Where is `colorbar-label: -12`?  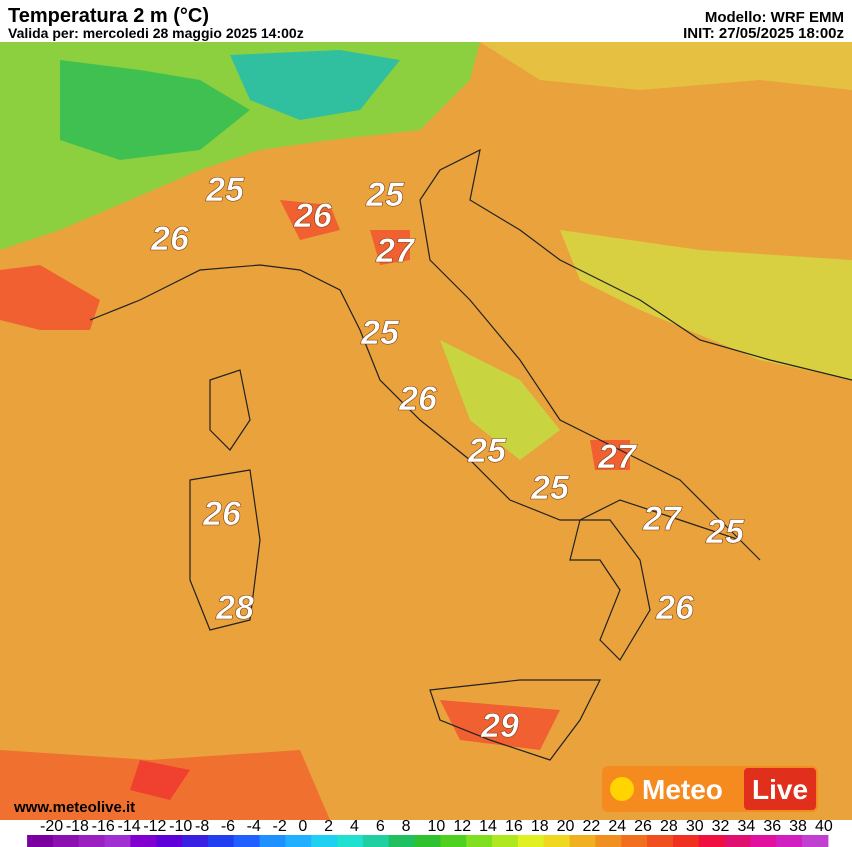 colorbar-label: -12 is located at coordinates (154, 826).